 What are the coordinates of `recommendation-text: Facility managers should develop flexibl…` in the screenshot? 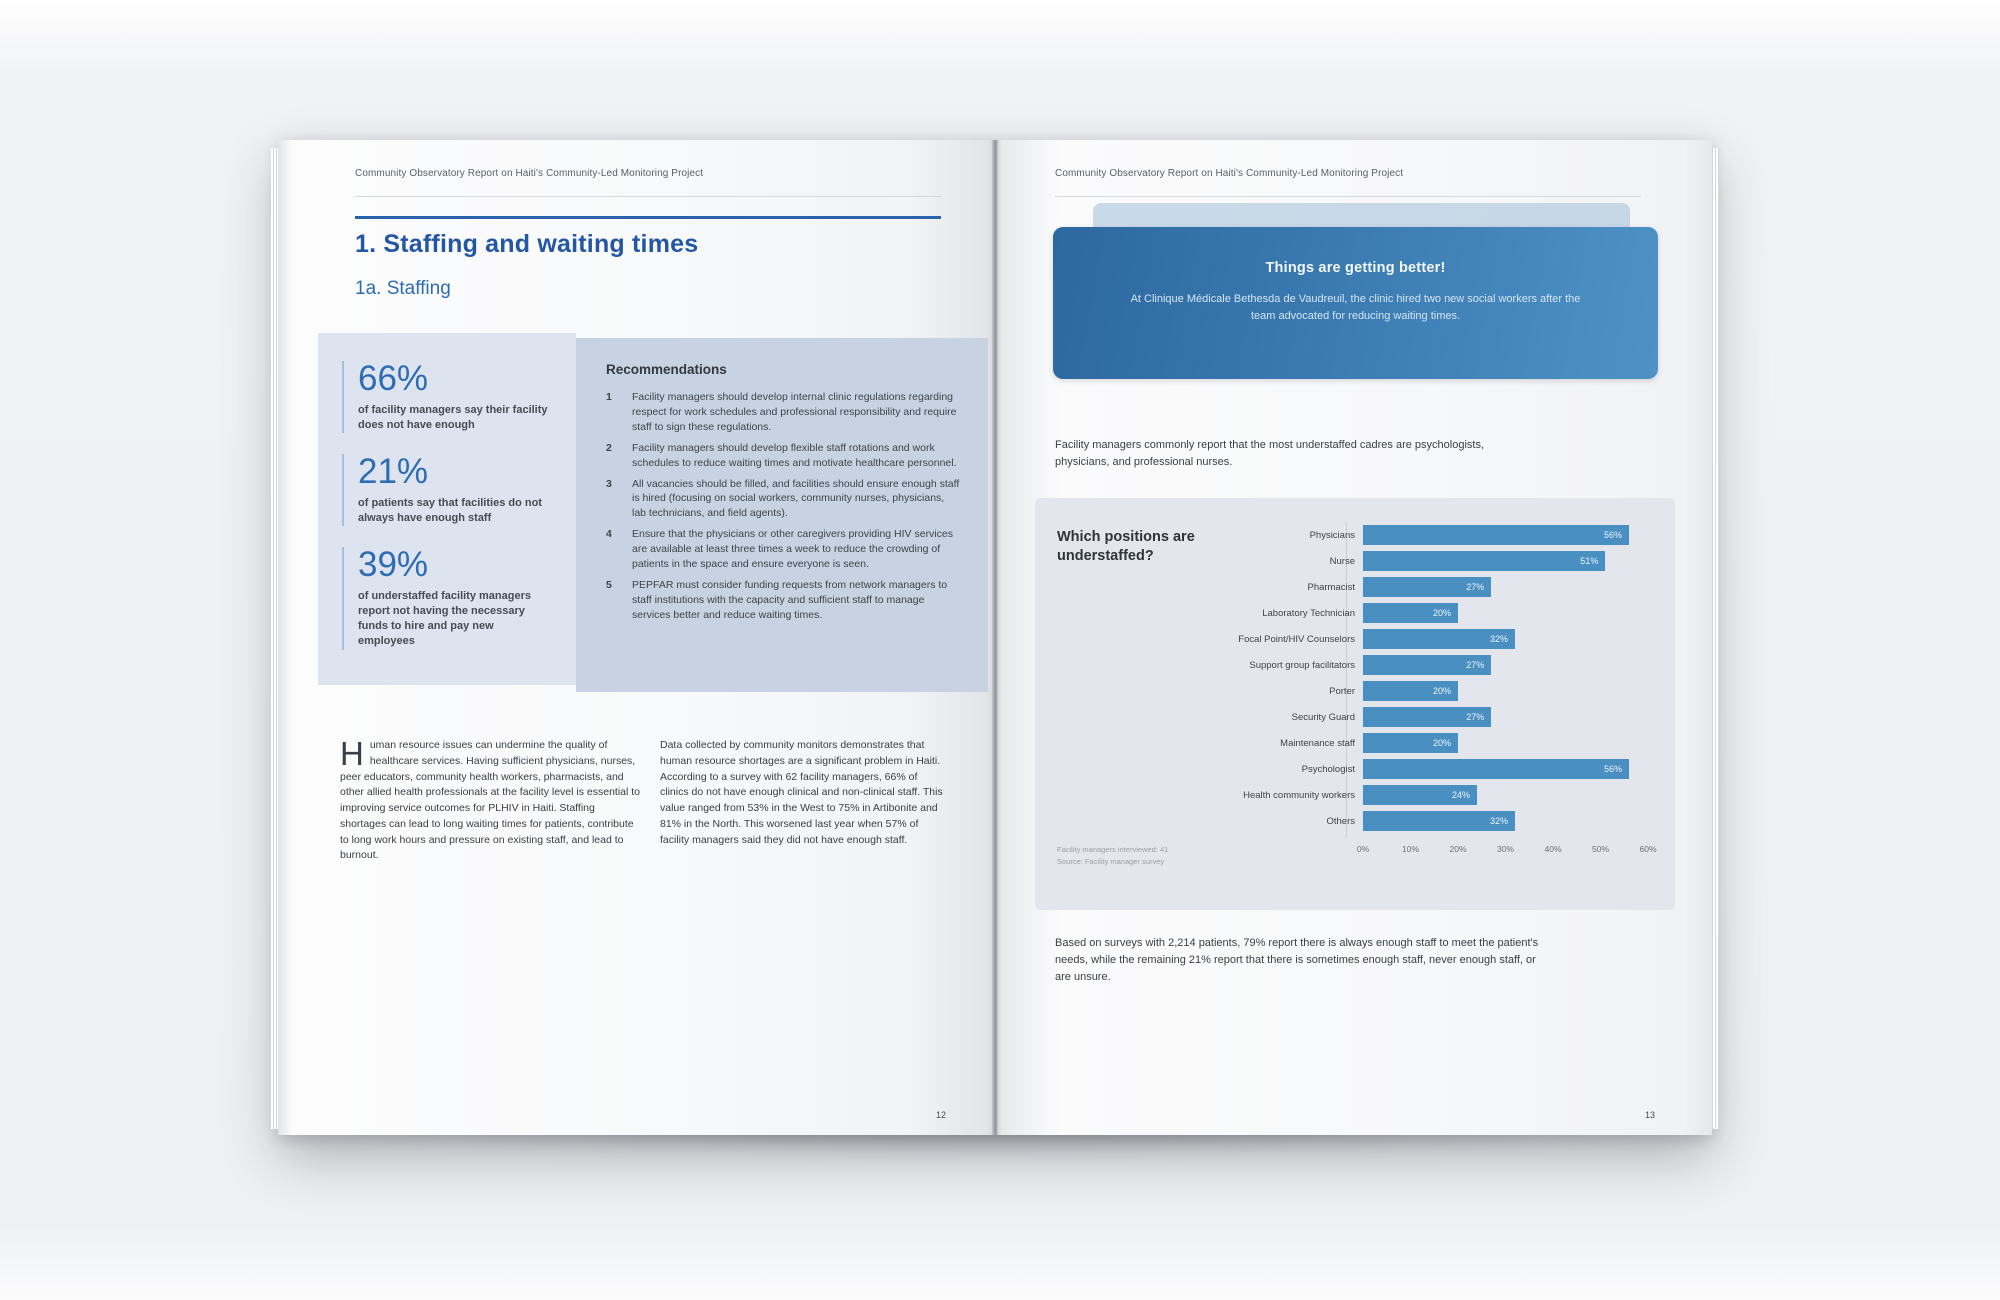 It's located at (794, 455).